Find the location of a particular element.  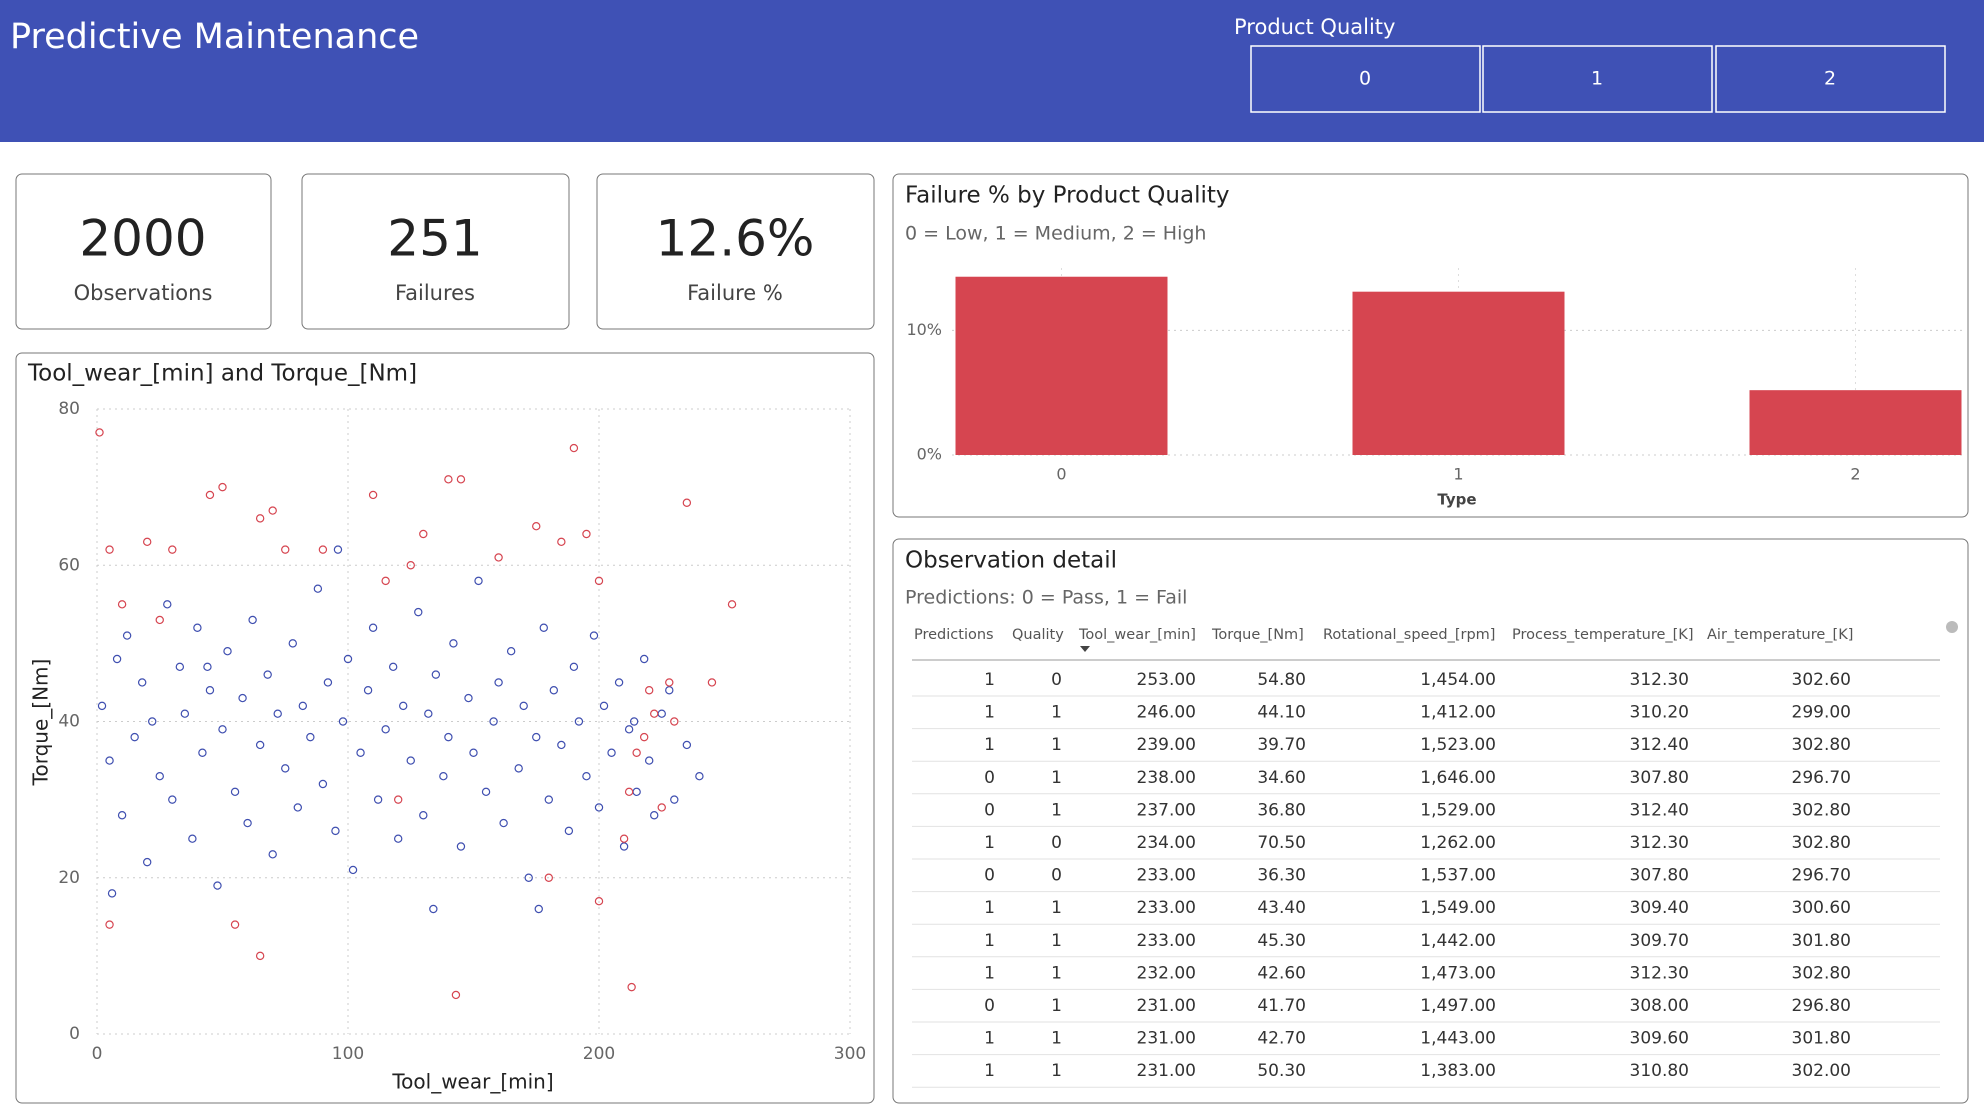

table-cell: 312.40 is located at coordinates (1659, 810).